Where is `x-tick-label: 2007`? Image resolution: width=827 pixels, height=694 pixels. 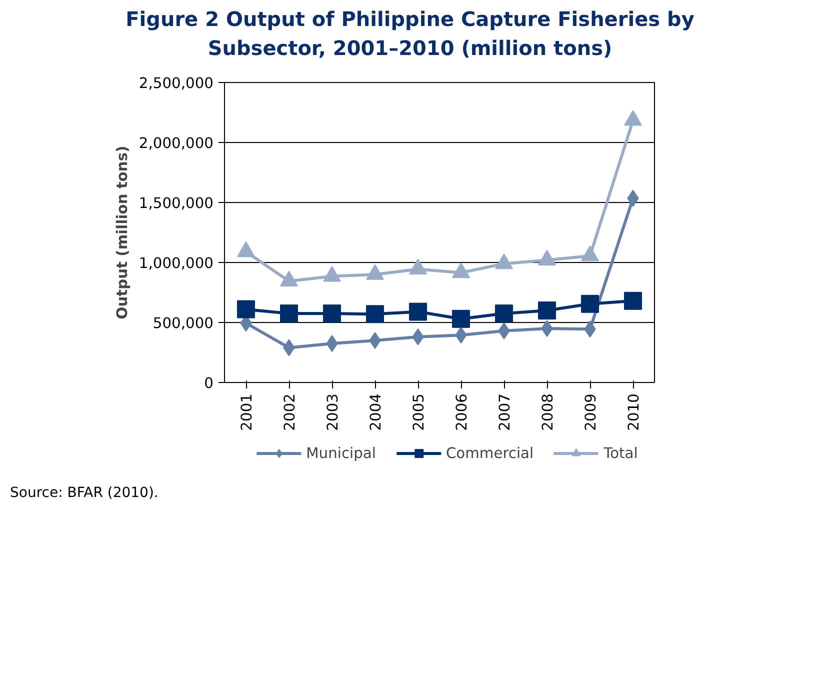
x-tick-label: 2007 is located at coordinates (505, 412).